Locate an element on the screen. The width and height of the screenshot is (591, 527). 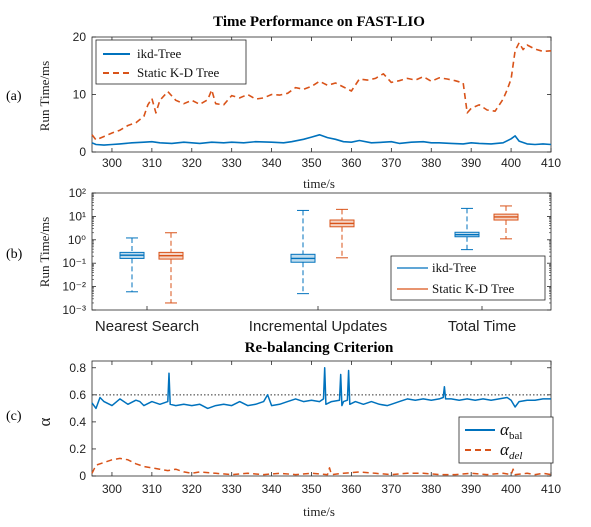
chart-b-boxes is located at coordinates (319, 254).